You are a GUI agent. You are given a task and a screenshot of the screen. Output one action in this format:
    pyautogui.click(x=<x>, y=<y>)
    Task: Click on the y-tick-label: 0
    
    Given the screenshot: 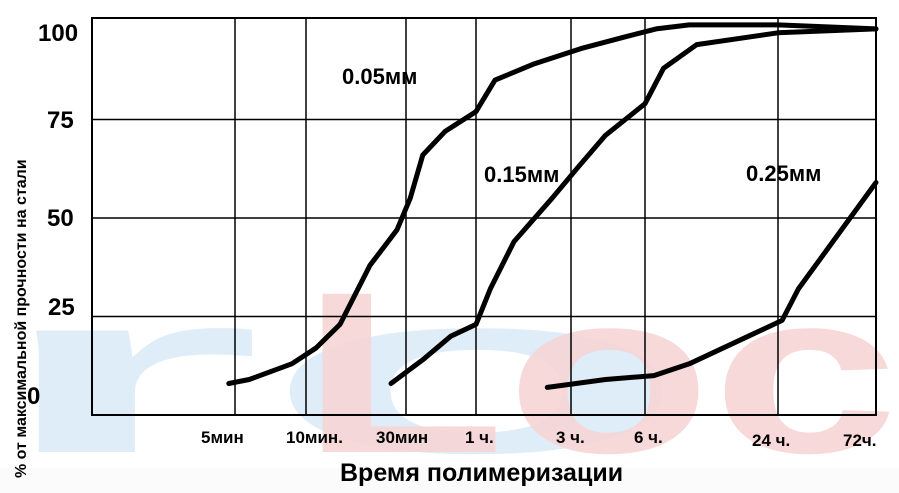 What is the action you would take?
    pyautogui.click(x=33, y=396)
    